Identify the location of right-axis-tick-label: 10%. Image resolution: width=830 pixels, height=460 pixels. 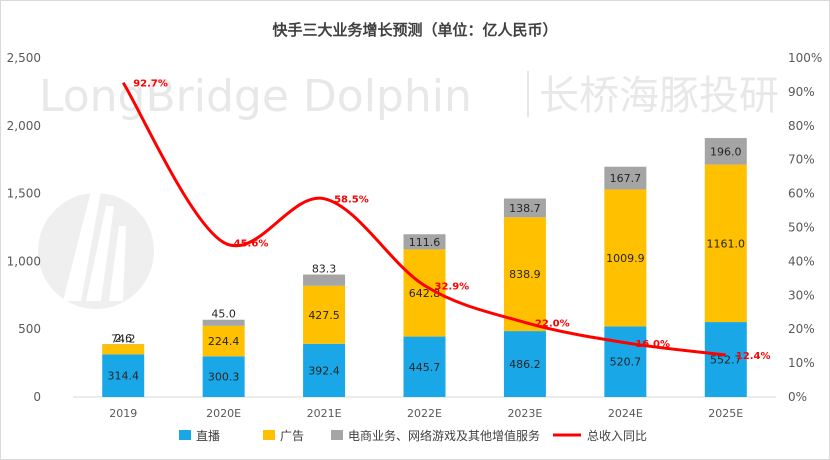
(801, 363).